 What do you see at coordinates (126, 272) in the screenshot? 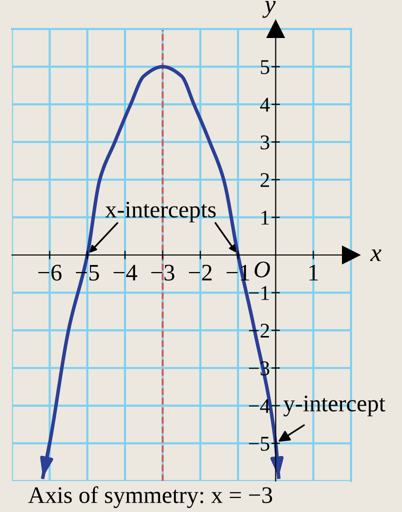
I see `x-tick-label: −4` at bounding box center [126, 272].